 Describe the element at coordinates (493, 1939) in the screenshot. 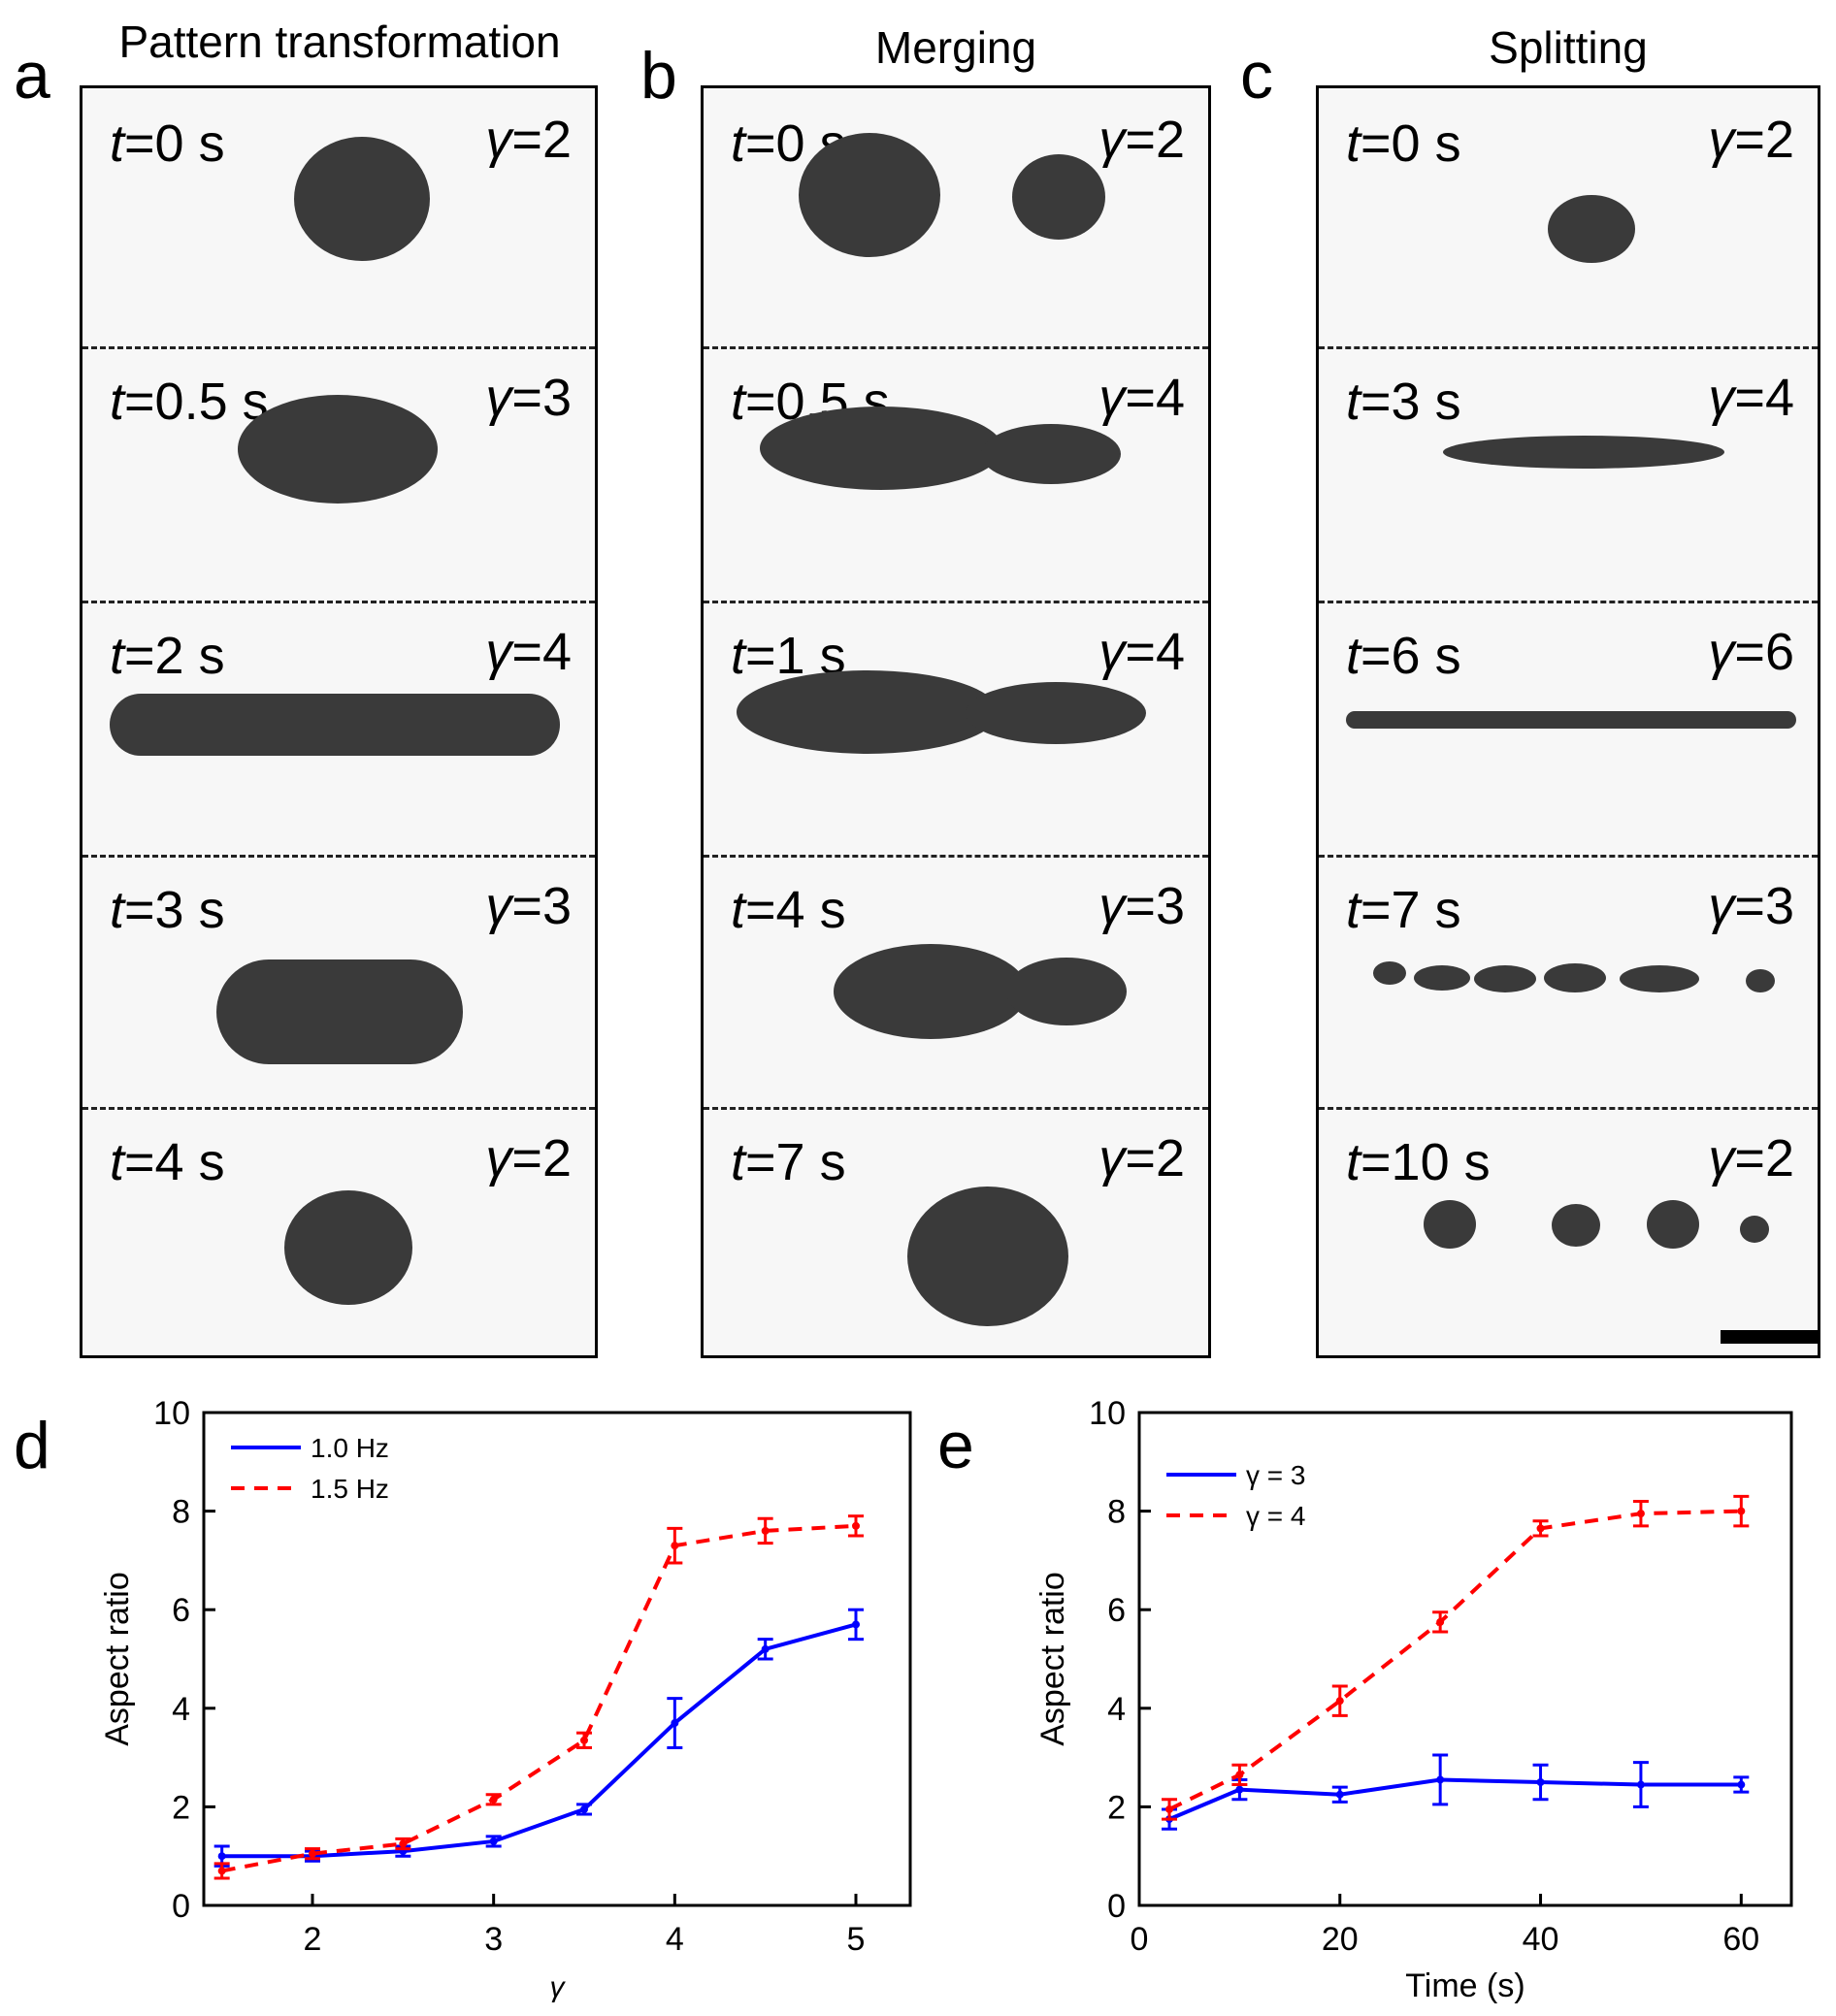

I see `x-tick-label: 3` at that location.